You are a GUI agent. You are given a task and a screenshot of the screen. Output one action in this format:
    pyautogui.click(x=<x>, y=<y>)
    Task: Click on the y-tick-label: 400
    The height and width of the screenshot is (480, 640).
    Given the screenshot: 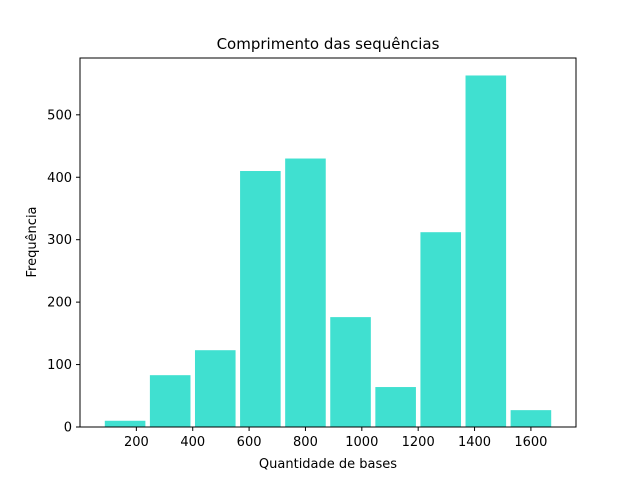 What is the action you would take?
    pyautogui.click(x=59, y=178)
    